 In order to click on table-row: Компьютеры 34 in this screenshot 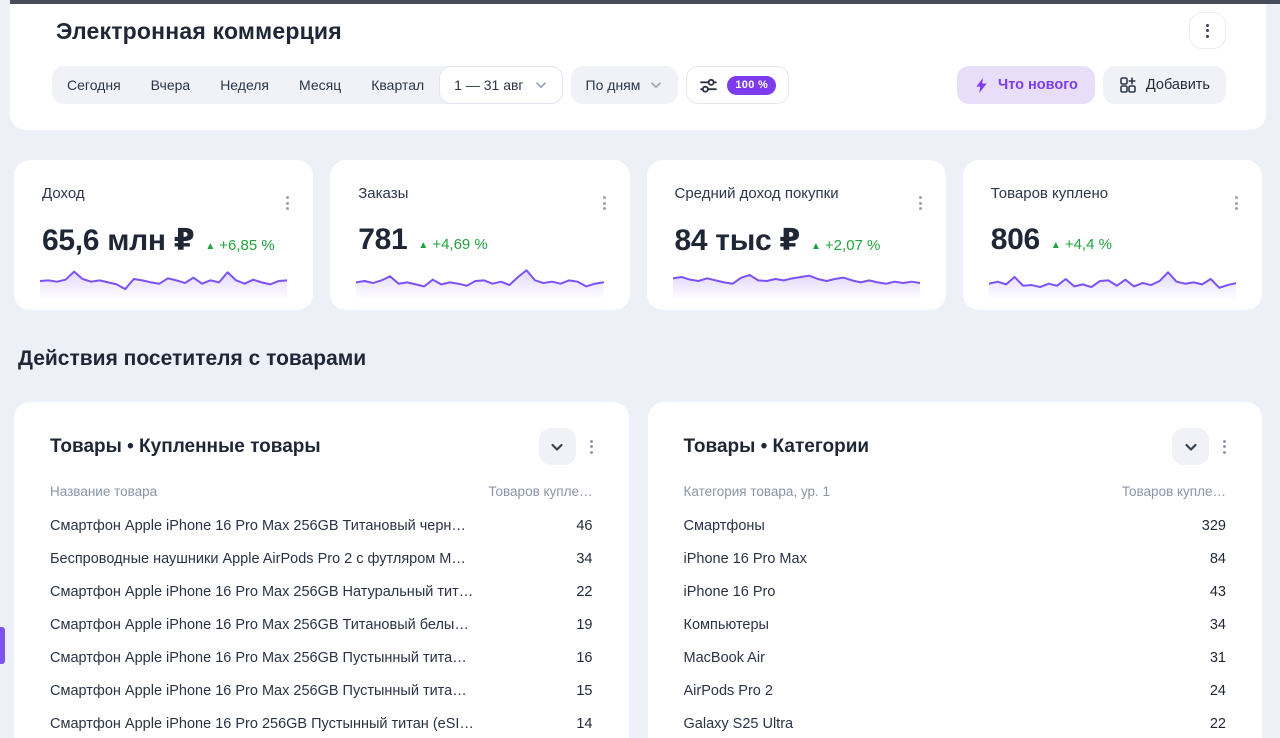, I will do `click(955, 624)`.